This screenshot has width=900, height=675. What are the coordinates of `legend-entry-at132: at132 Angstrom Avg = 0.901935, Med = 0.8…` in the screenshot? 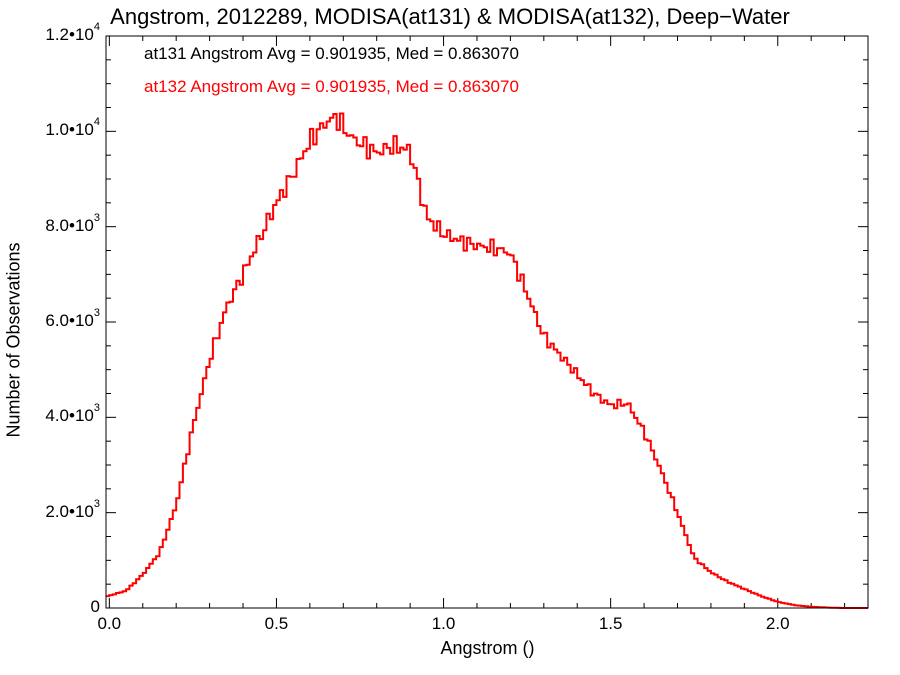 It's located at (331, 86).